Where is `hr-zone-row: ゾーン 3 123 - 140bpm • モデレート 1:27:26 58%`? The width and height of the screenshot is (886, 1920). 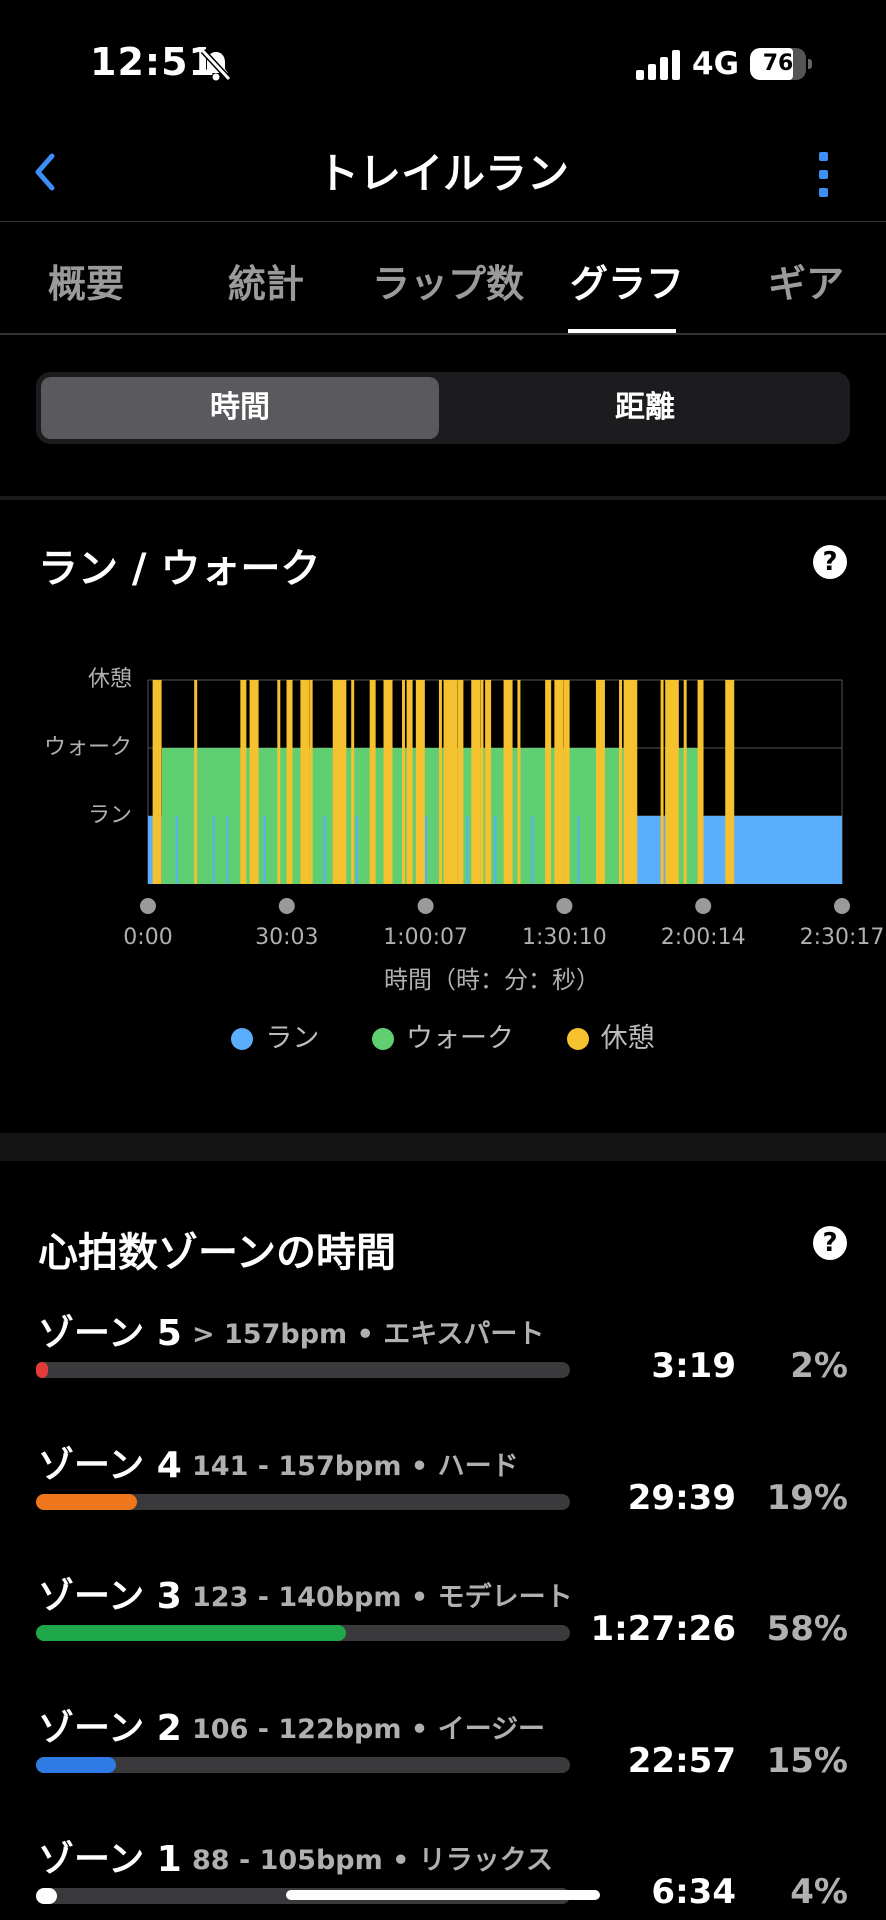
hr-zone-row: ゾーン 3 123 - 140bpm • モデレート 1:27:26 58% is located at coordinates (443, 1632).